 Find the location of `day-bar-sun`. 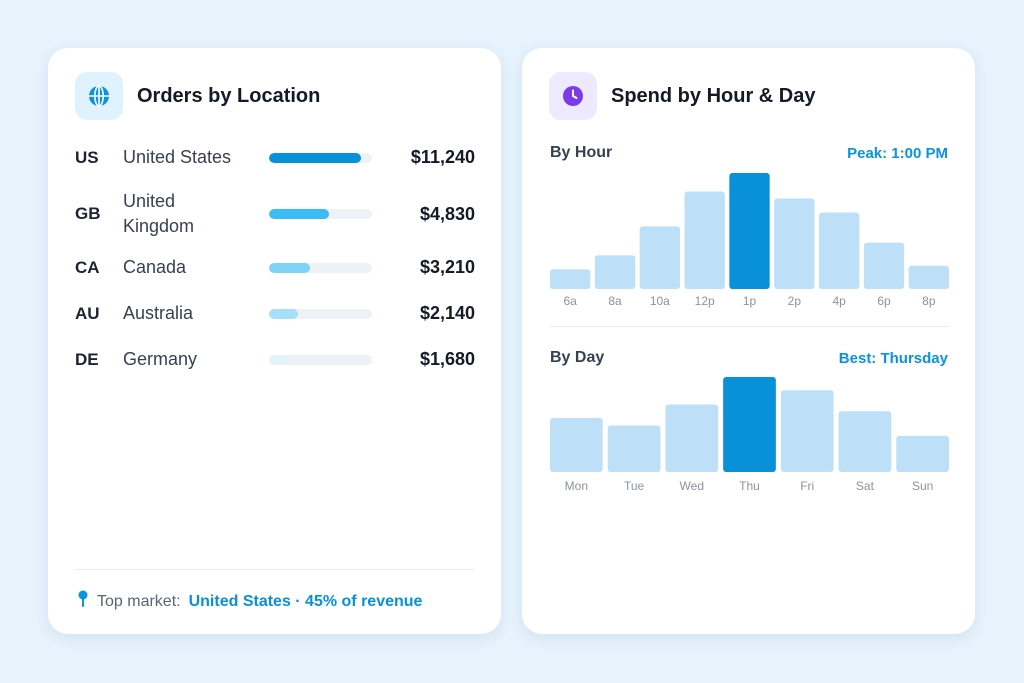

day-bar-sun is located at coordinates (922, 453).